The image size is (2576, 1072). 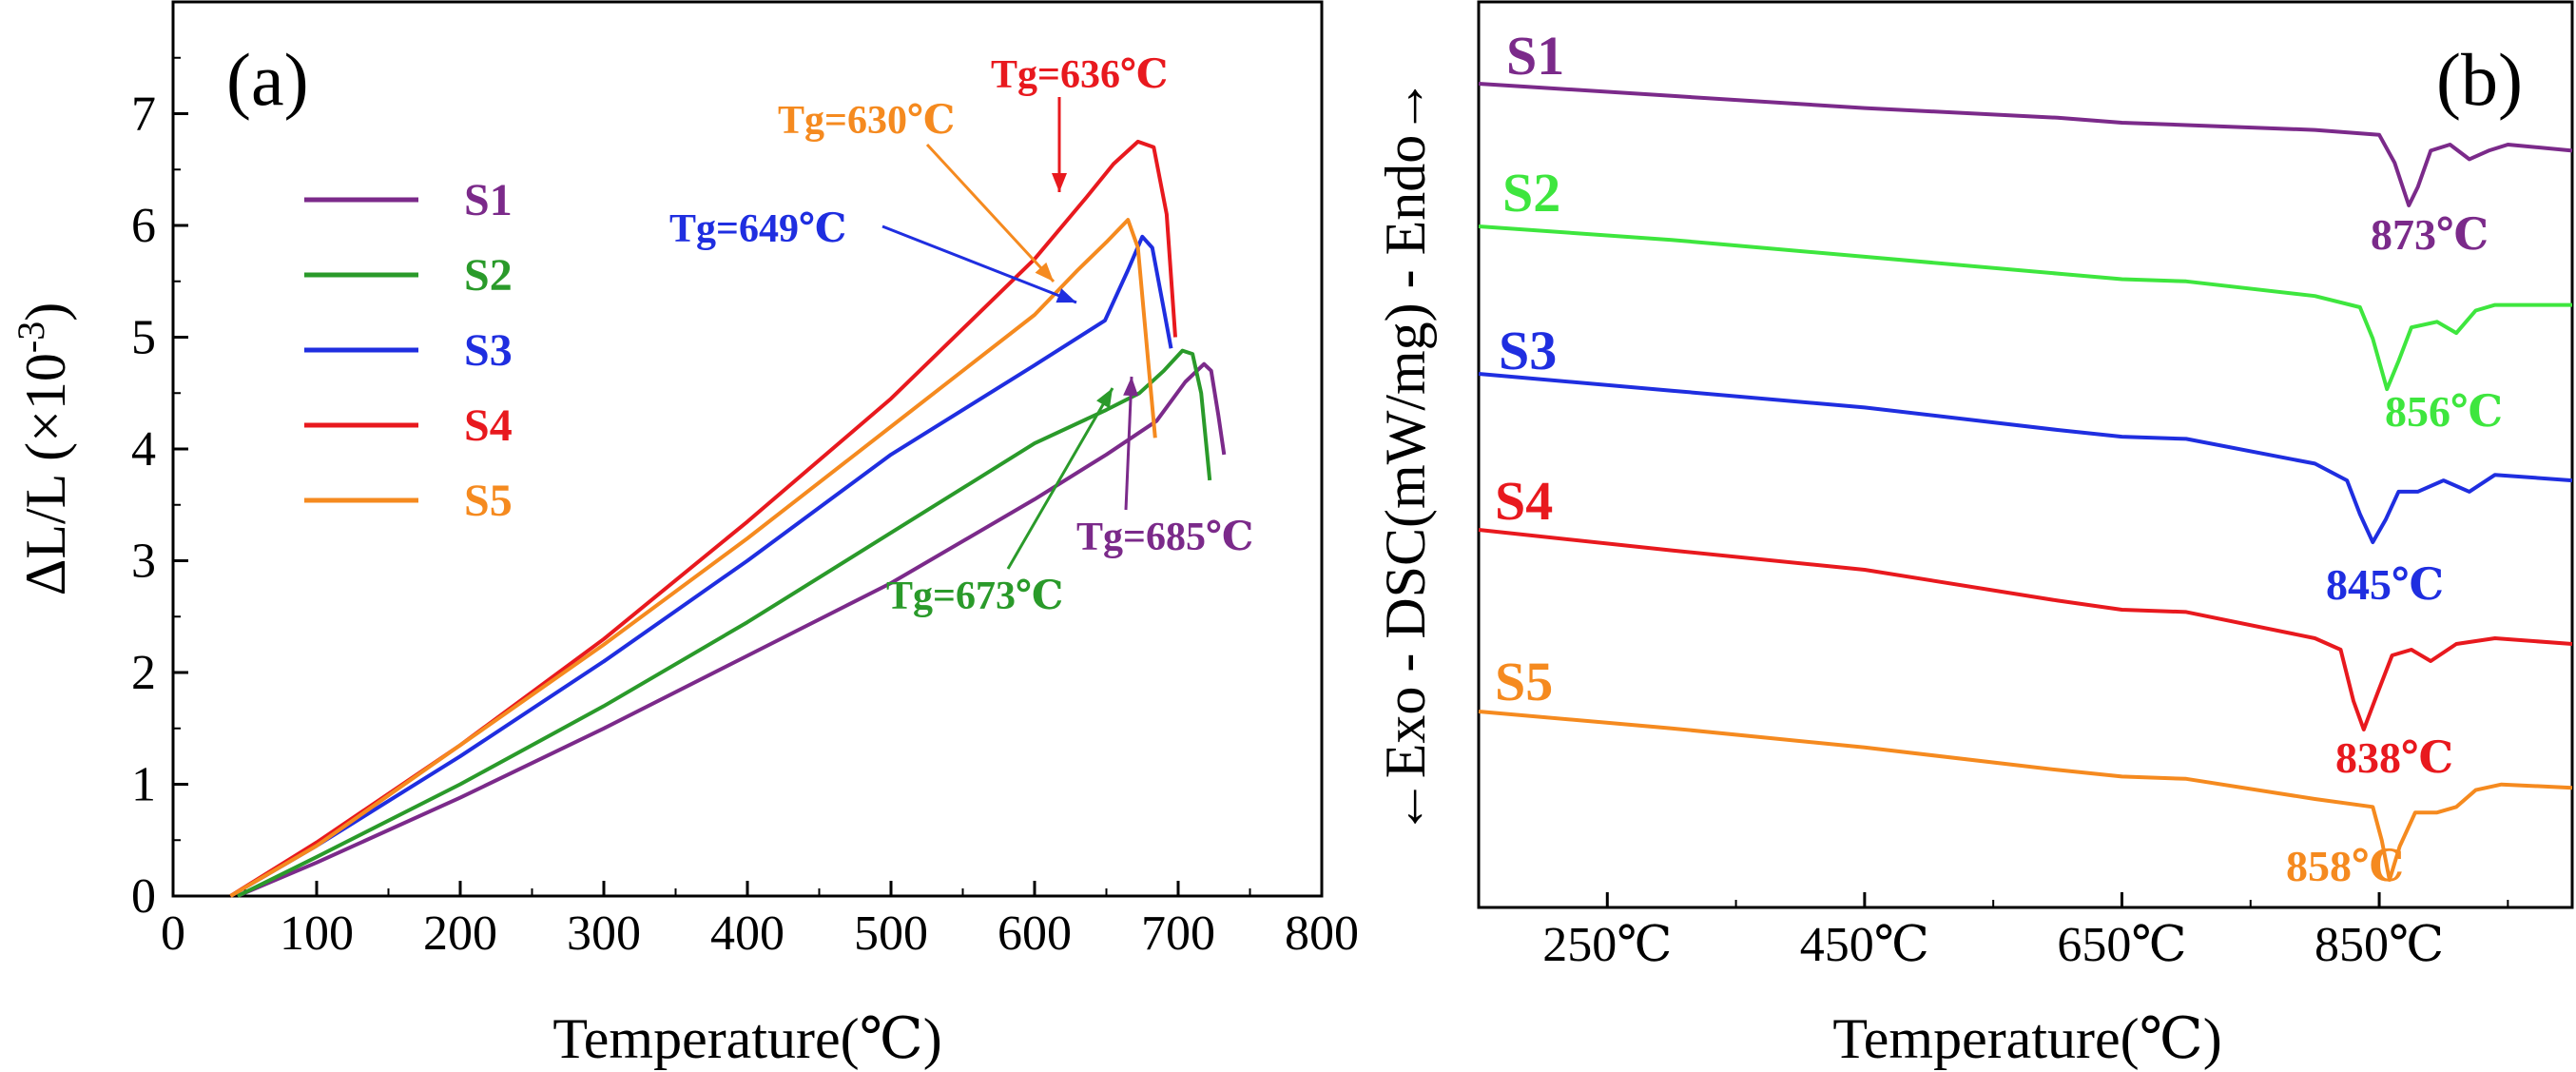 What do you see at coordinates (1010, 333) in the screenshot?
I see `panel-a-annotation-arrows` at bounding box center [1010, 333].